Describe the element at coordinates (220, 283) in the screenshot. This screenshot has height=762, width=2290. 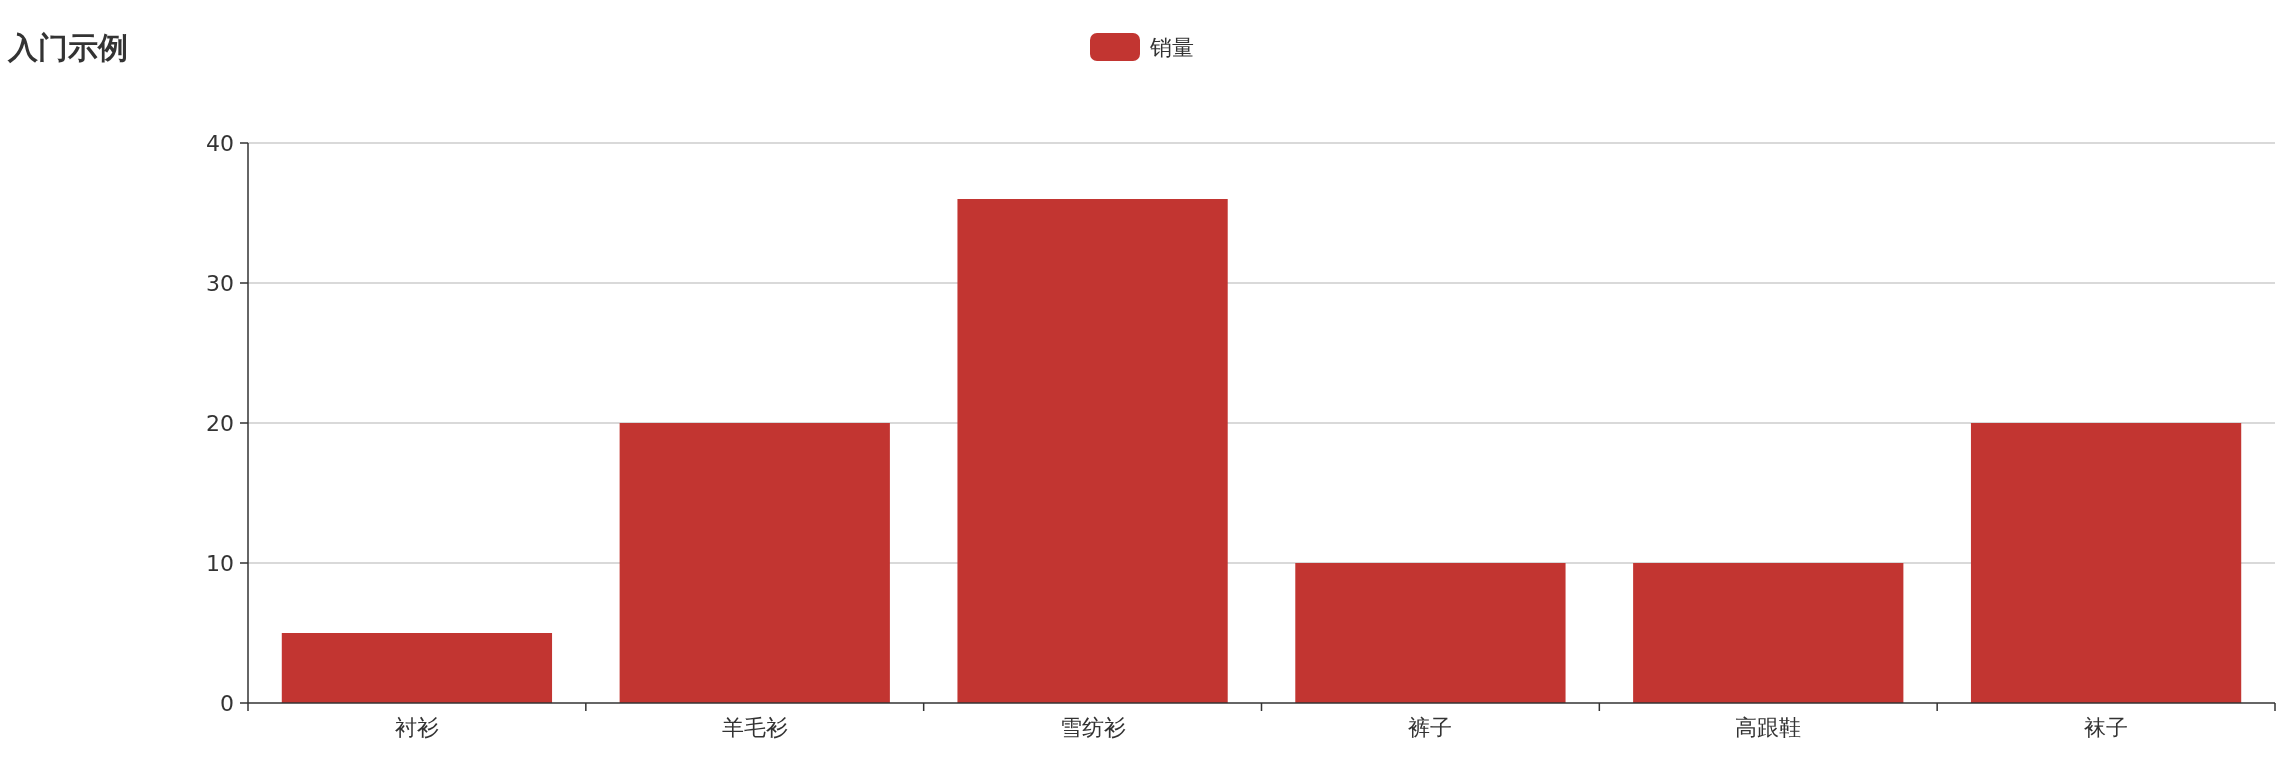
I see `y-tick-label: 30` at that location.